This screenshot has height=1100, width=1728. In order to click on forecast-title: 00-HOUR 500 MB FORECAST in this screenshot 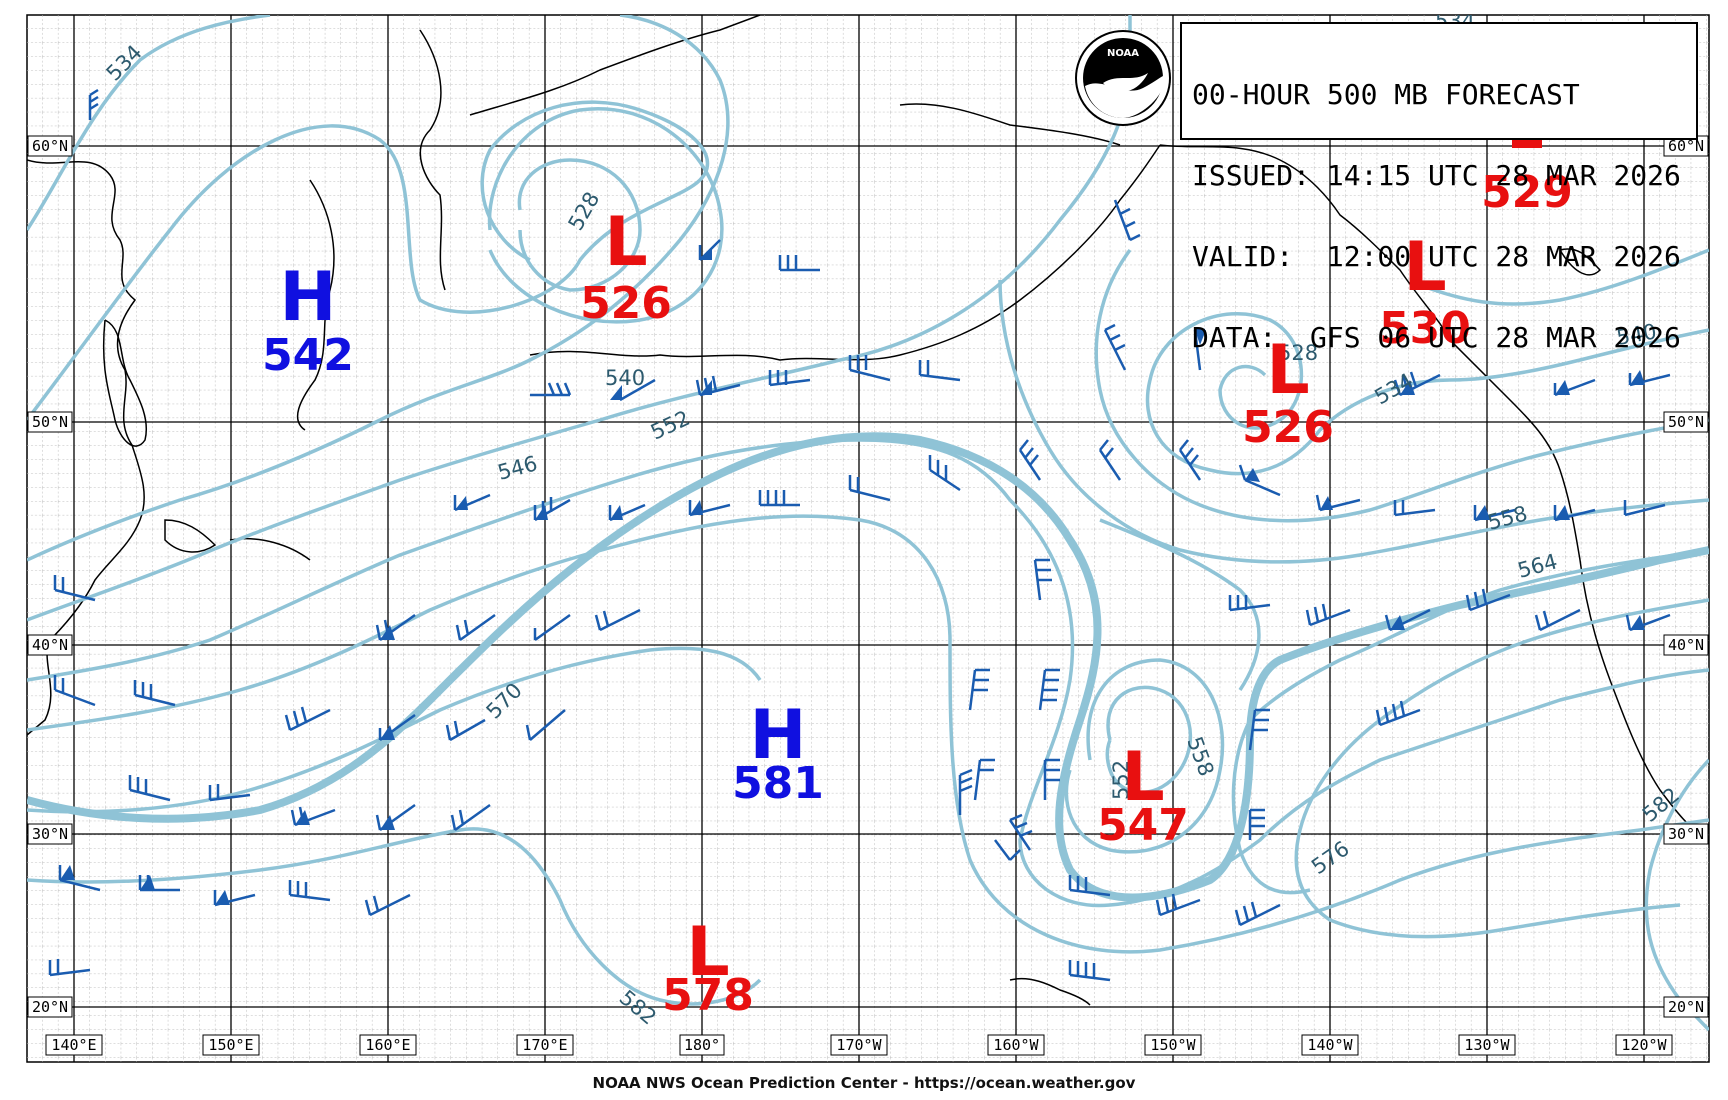, I will do `click(1386, 94)`.